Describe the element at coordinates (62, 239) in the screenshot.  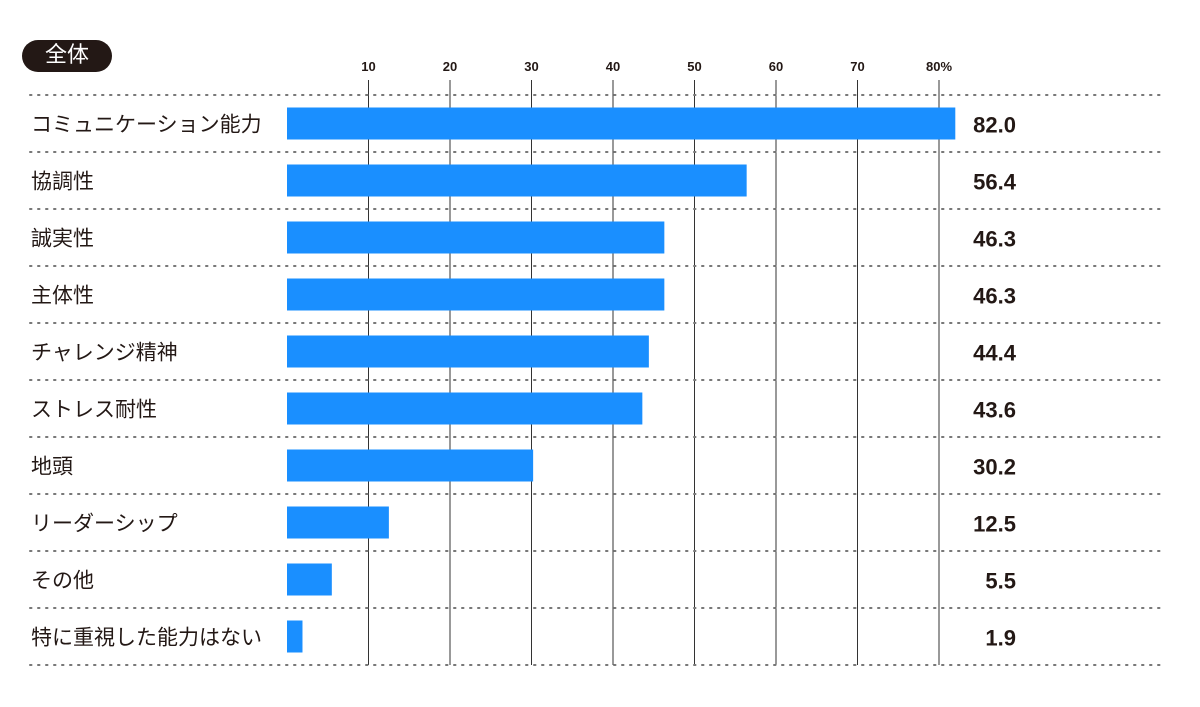
I see `category-label: 誠実性` at that location.